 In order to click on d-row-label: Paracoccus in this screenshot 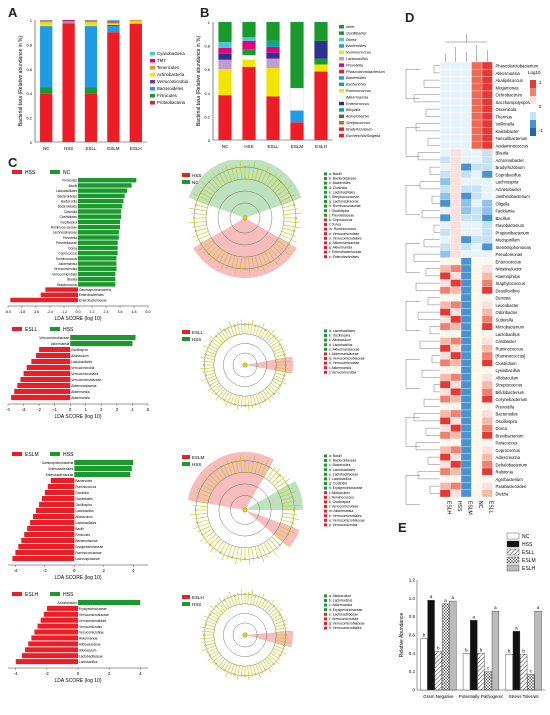, I will do `click(507, 443)`.